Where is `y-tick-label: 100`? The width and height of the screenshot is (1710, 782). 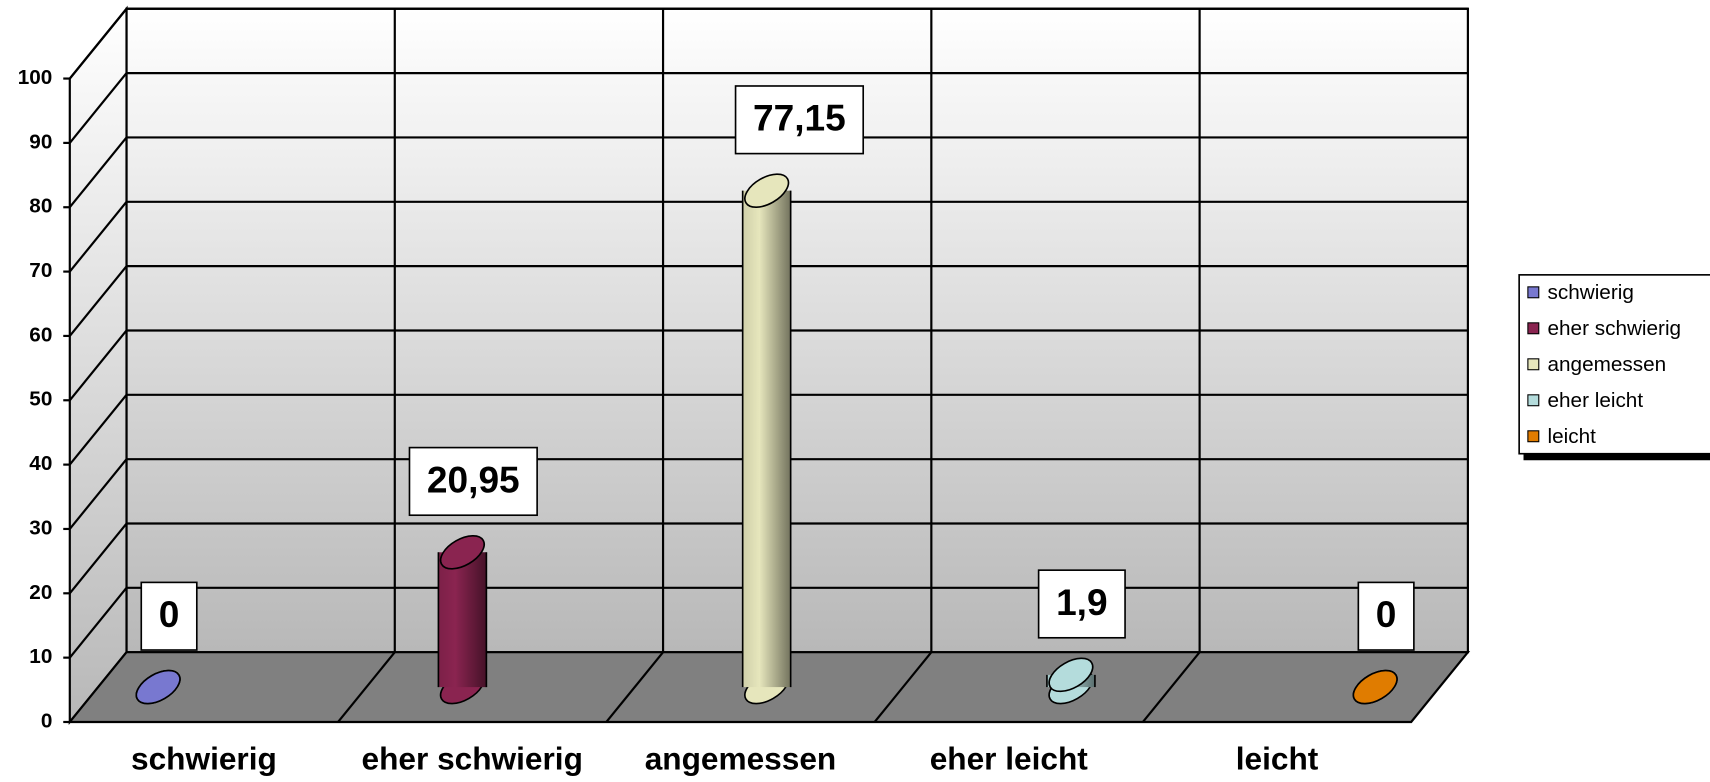 y-tick-label: 100 is located at coordinates (35, 77).